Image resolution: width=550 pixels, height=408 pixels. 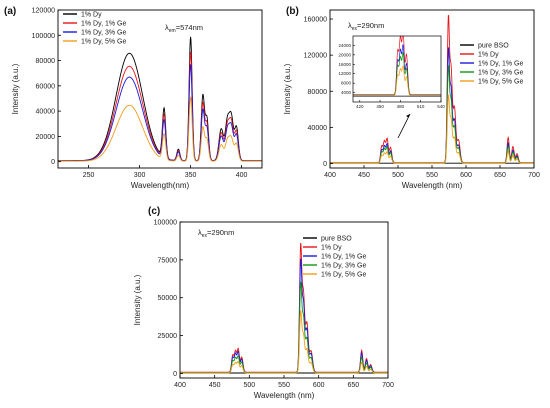 What do you see at coordinates (191, 175) in the screenshot?
I see `x-tick-label: 350` at bounding box center [191, 175].